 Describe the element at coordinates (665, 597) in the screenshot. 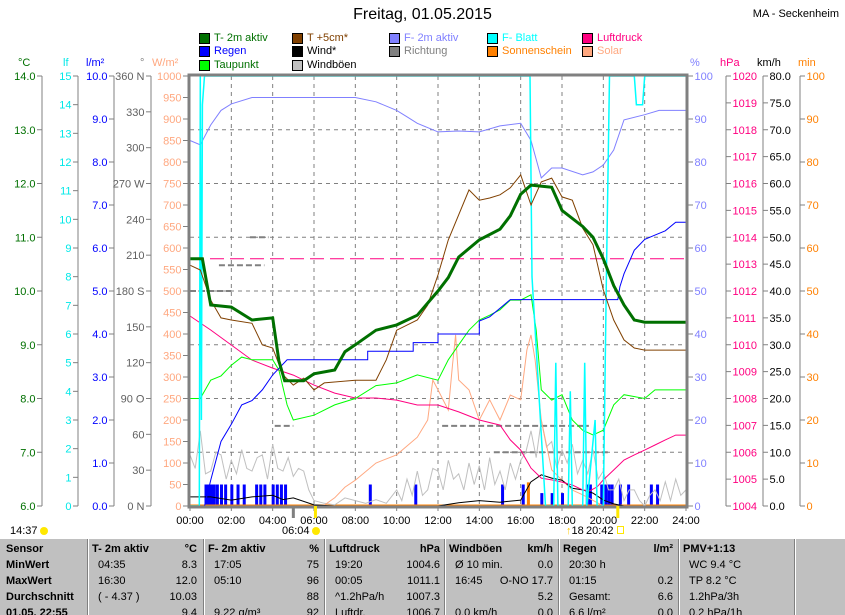

I see `cell-value: 6.6` at that location.